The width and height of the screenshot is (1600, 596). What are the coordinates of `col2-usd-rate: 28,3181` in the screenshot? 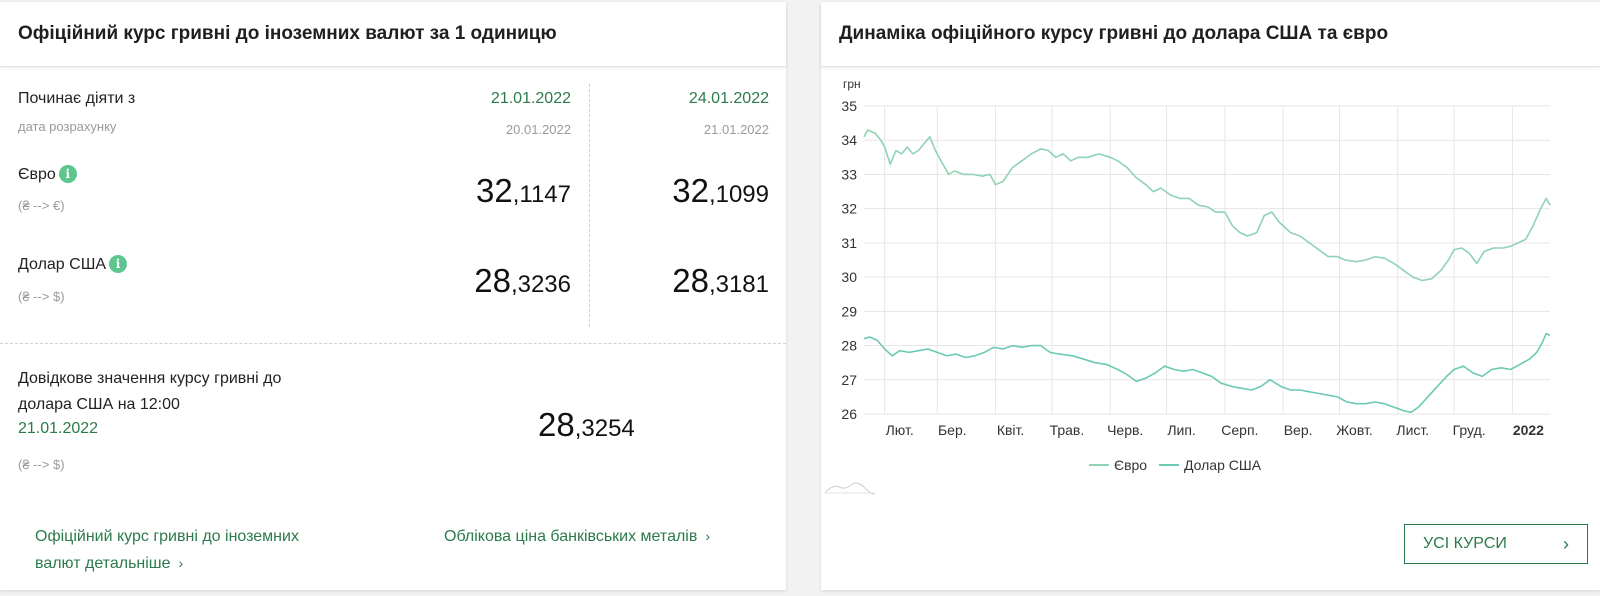 It's located at (684, 281).